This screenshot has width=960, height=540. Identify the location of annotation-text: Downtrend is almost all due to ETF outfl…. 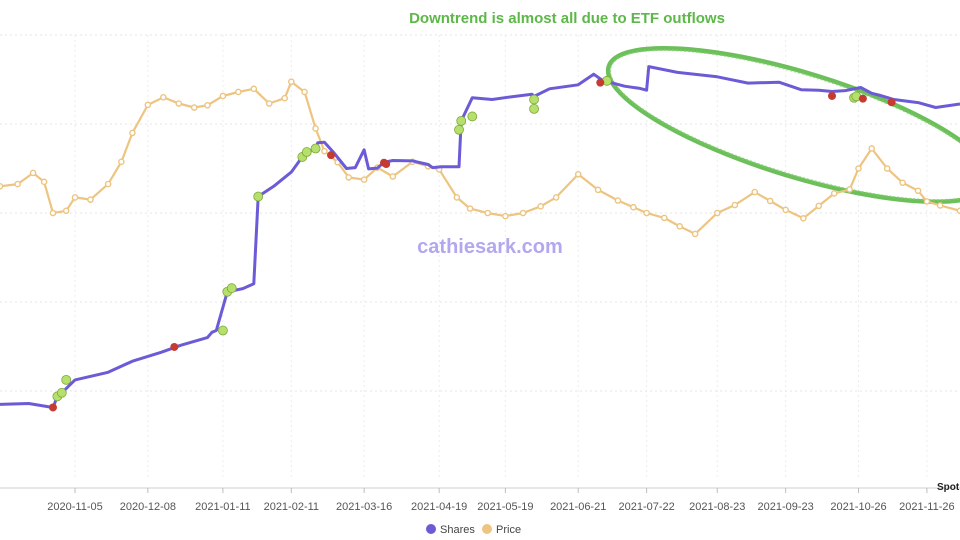
(567, 18).